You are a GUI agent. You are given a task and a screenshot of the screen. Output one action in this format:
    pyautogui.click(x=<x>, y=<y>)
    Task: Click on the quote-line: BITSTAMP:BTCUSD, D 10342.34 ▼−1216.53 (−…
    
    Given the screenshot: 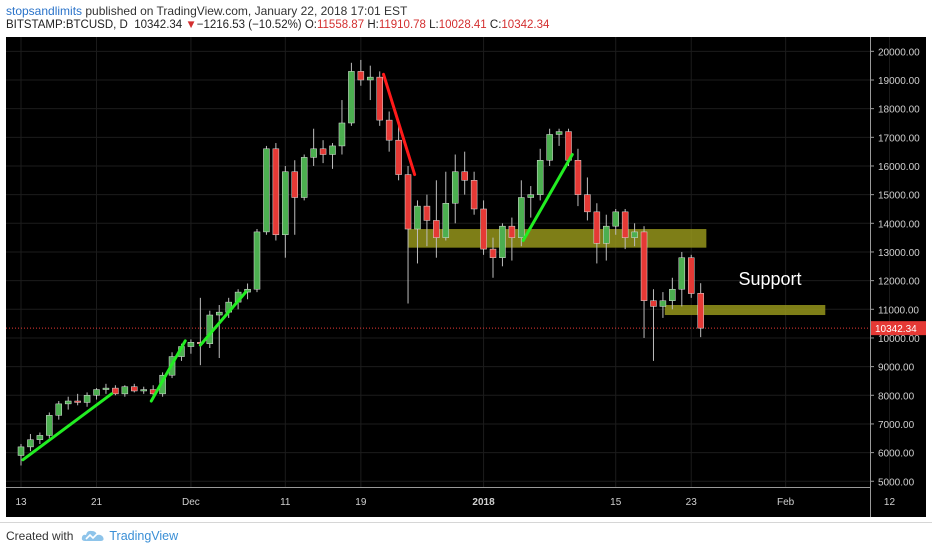 What is the action you would take?
    pyautogui.click(x=277, y=25)
    